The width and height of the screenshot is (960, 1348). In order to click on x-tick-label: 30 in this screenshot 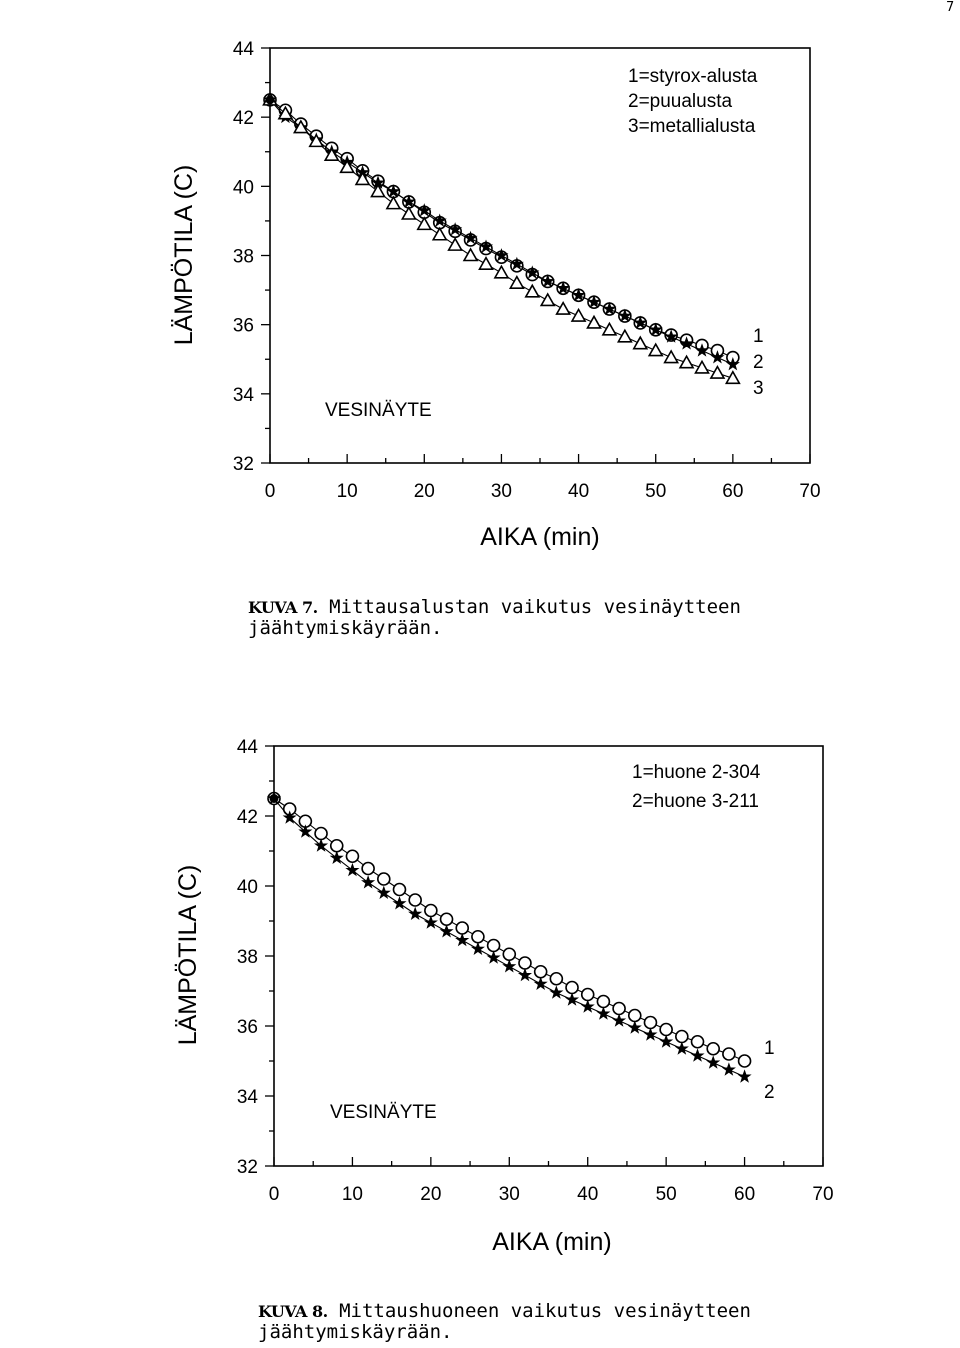, I will do `click(501, 491)`.